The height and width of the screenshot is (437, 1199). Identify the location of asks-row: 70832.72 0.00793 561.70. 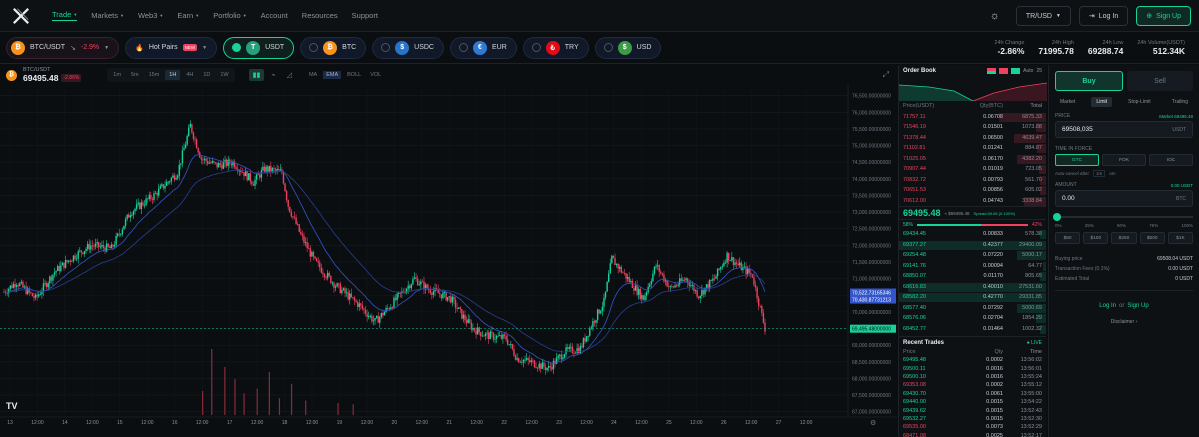
(972, 180).